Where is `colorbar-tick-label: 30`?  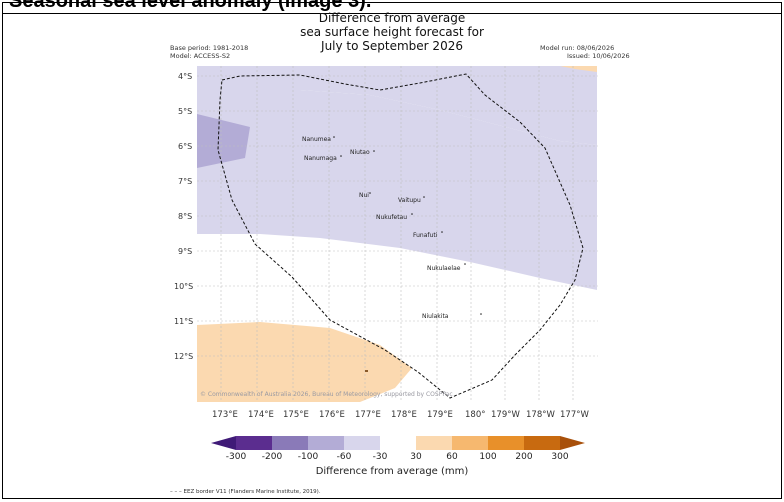
colorbar-tick-label: 30 is located at coordinates (416, 457).